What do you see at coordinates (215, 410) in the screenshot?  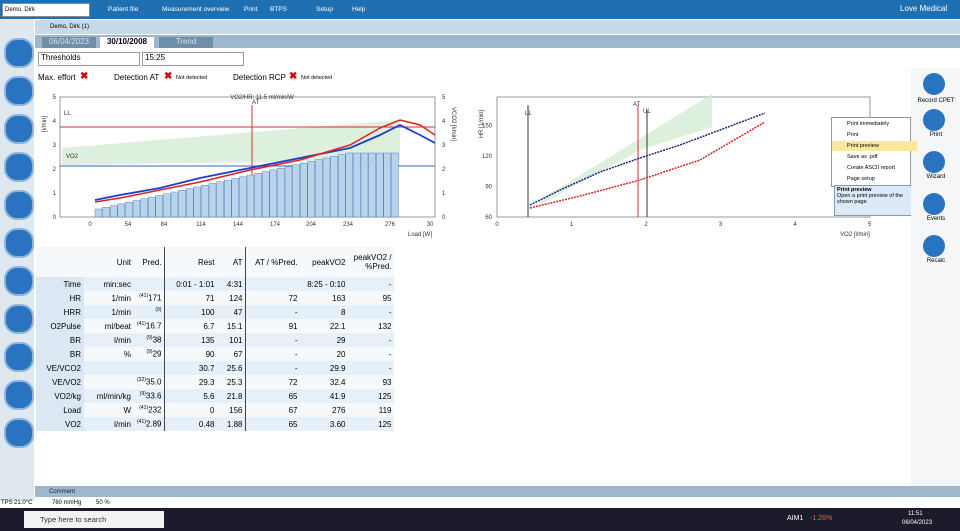 I see `row: Load W (41)232 0 156 67 276 119` at bounding box center [215, 410].